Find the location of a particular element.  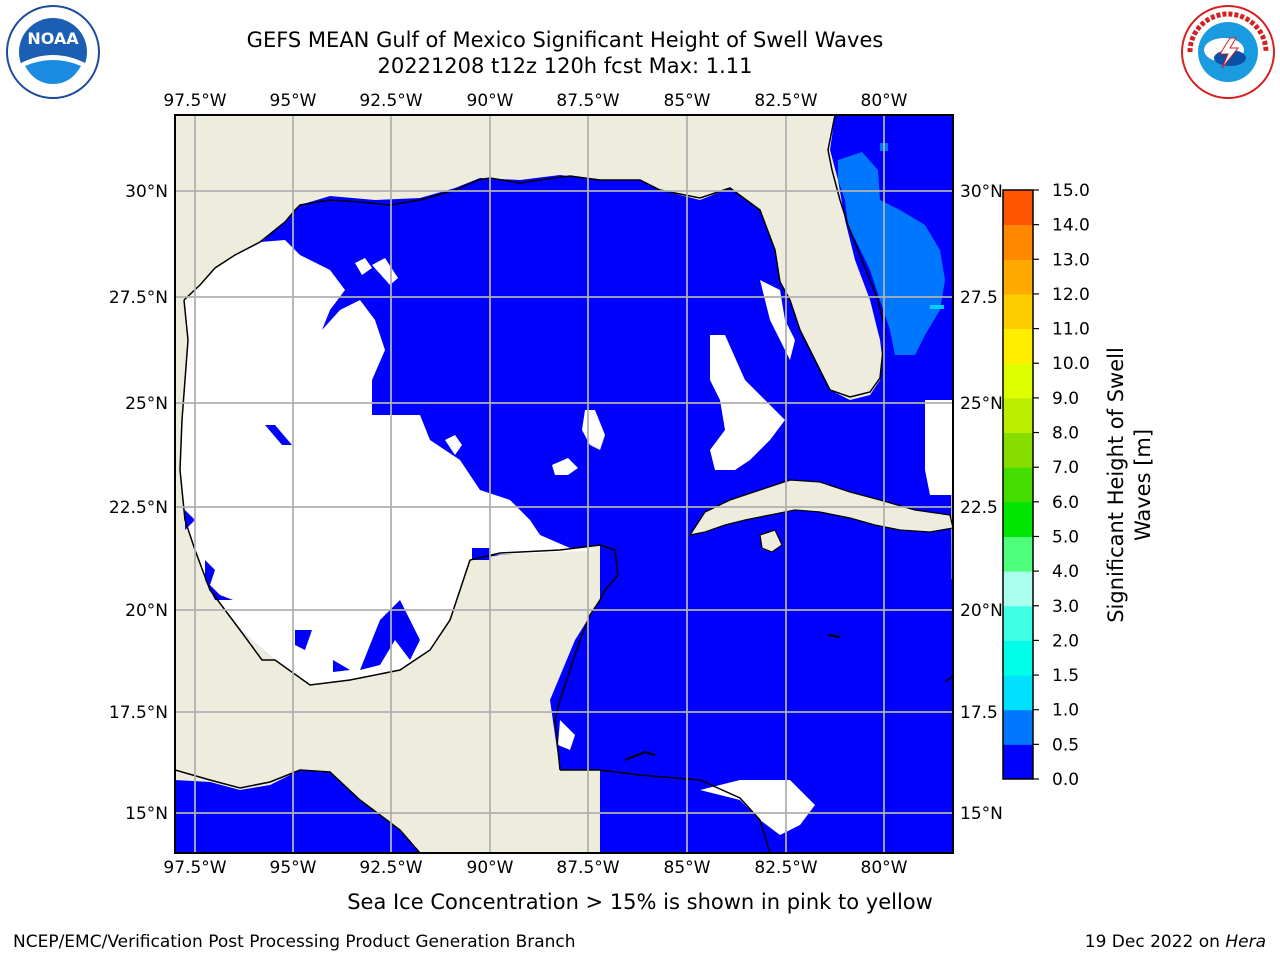

coast-jamaica is located at coordinates (948, 679).